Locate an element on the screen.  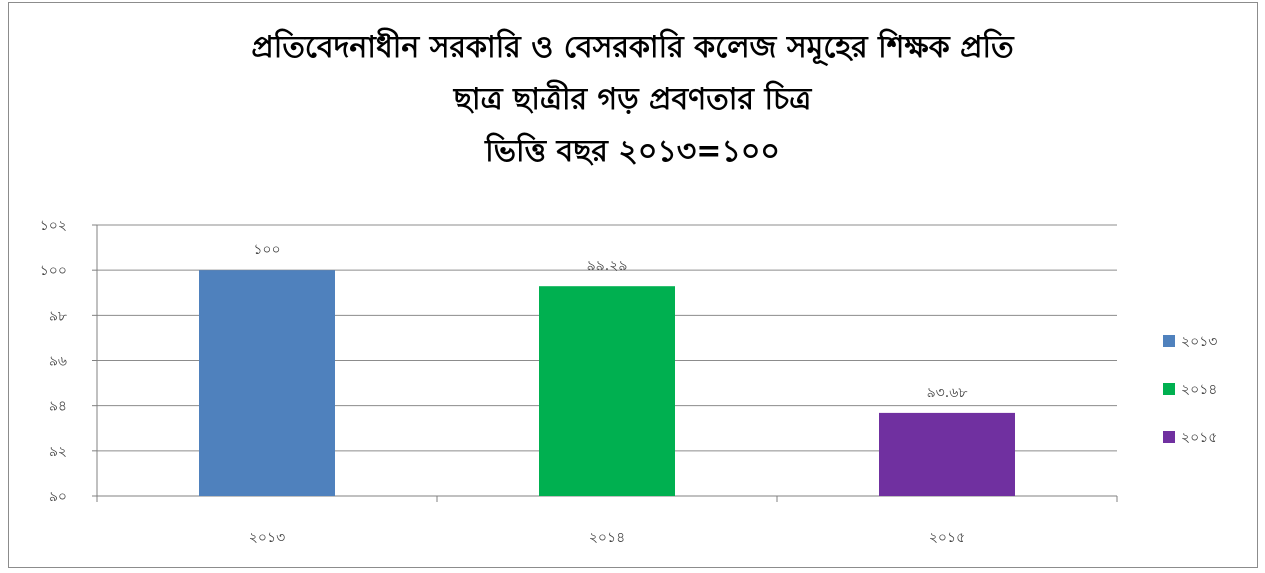
legend-label: ২০১৫ is located at coordinates (1199, 438).